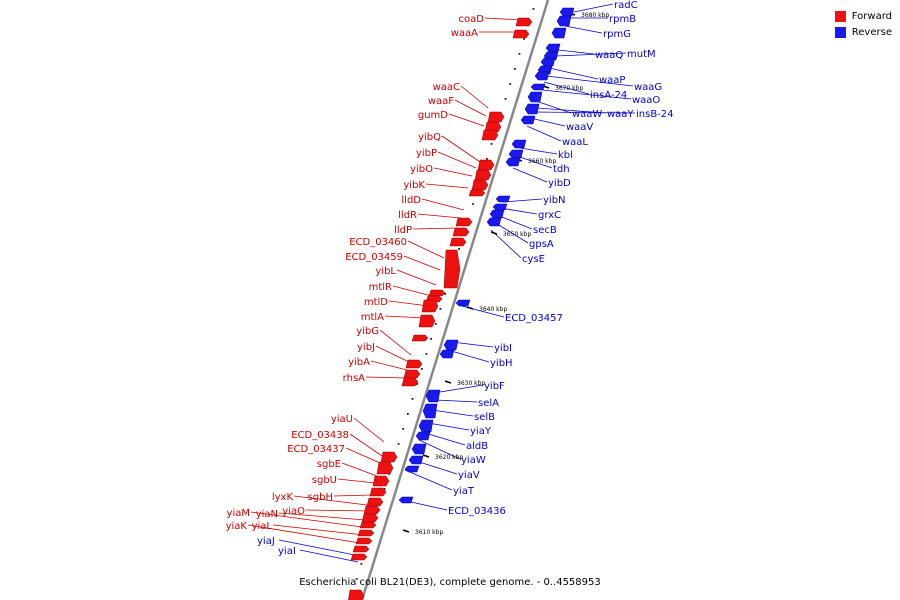  I want to click on forward-gene-label: yiaN, so click(267, 514).